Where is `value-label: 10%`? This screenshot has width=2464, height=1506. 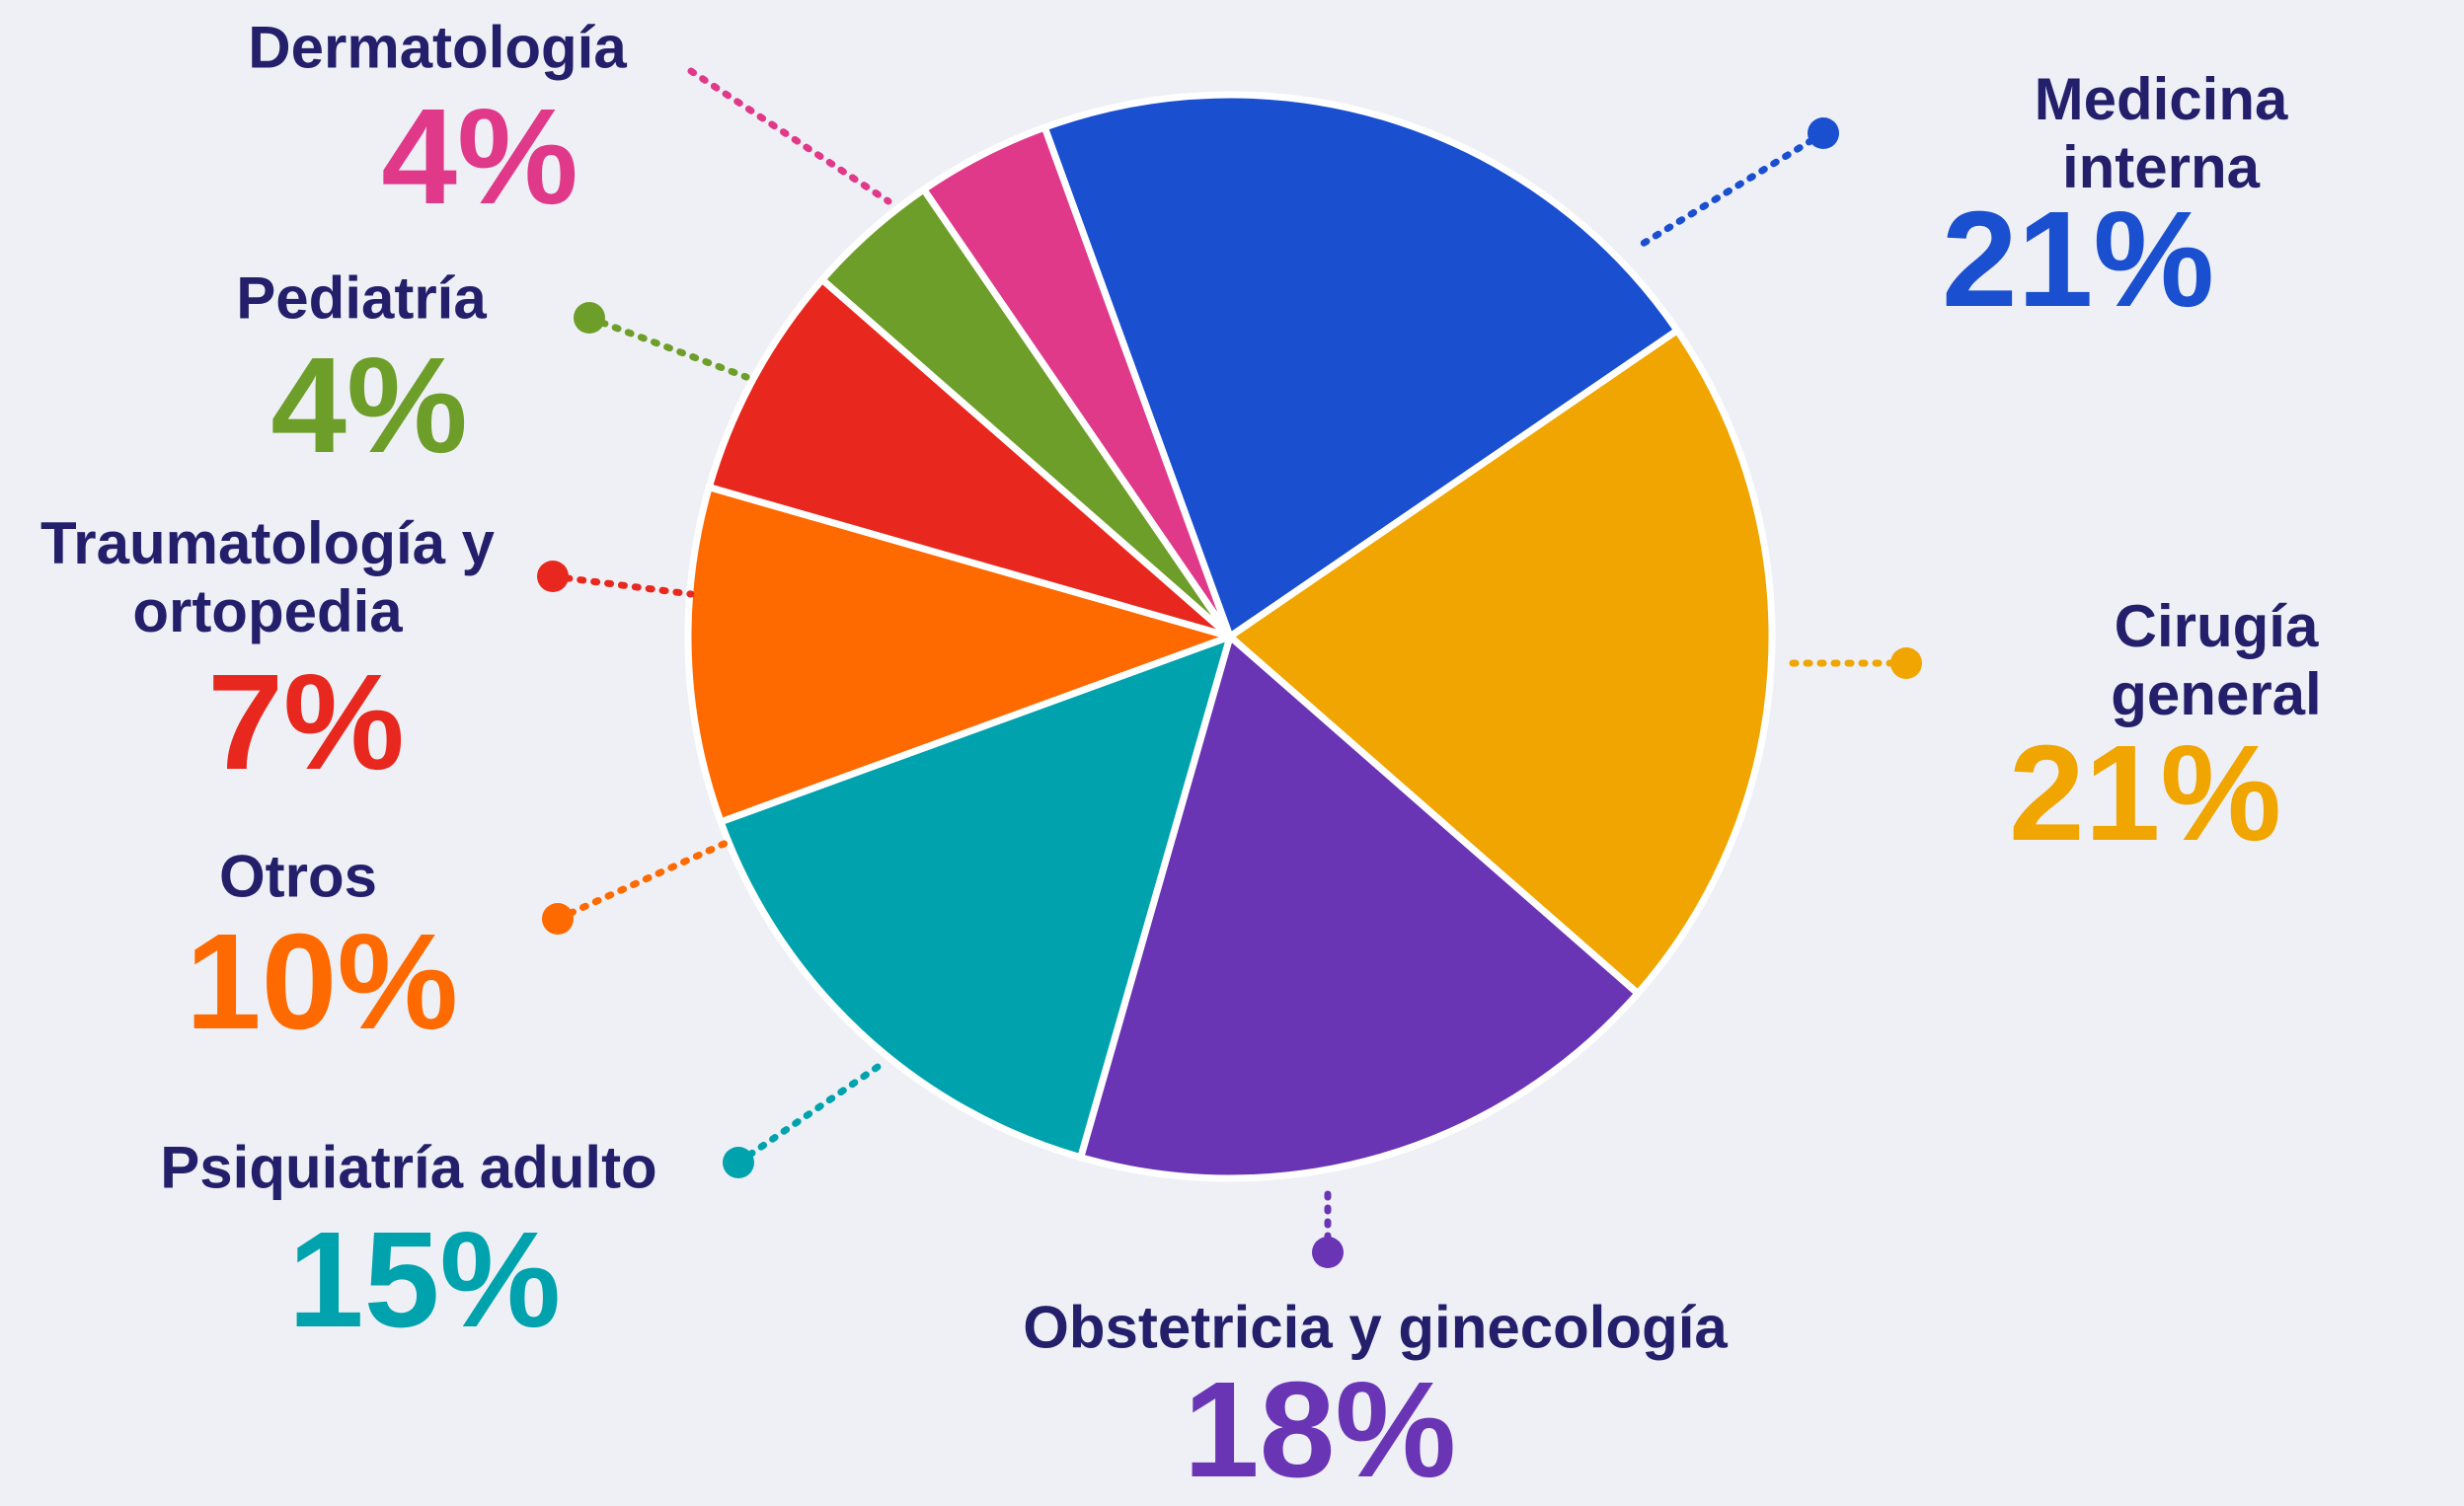 value-label: 10% is located at coordinates (322, 982).